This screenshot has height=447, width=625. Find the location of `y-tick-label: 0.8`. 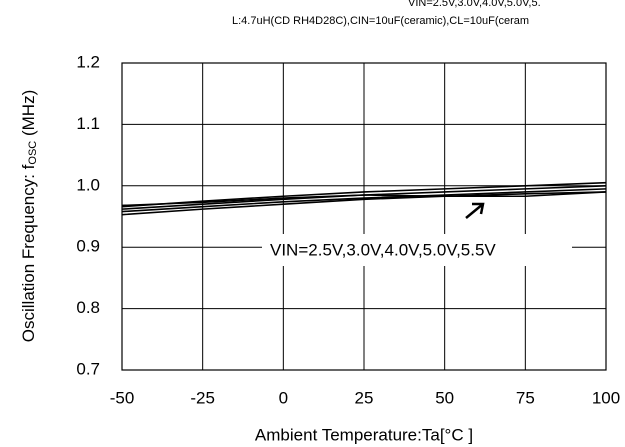

y-tick-label: 0.8 is located at coordinates (88, 307).